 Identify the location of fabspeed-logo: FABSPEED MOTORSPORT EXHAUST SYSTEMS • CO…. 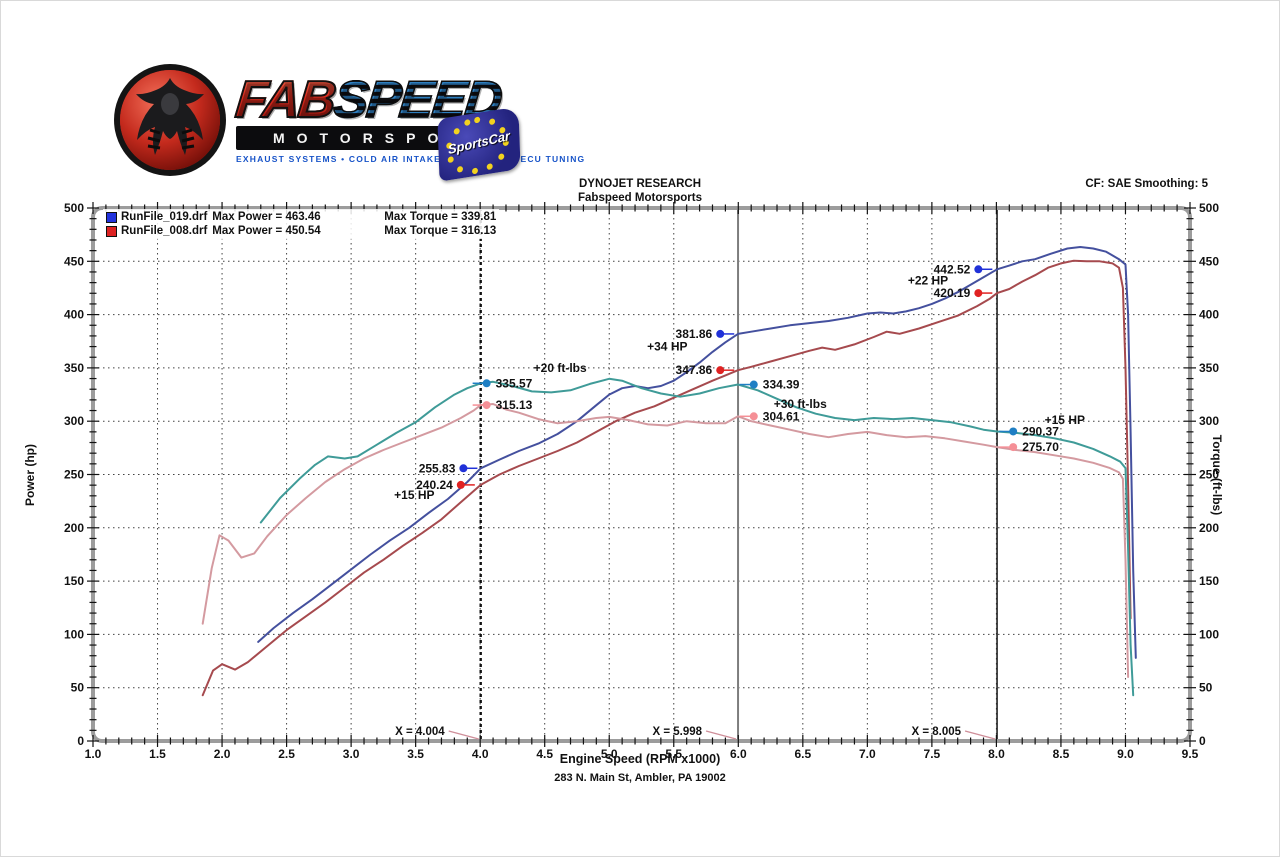
(347, 120).